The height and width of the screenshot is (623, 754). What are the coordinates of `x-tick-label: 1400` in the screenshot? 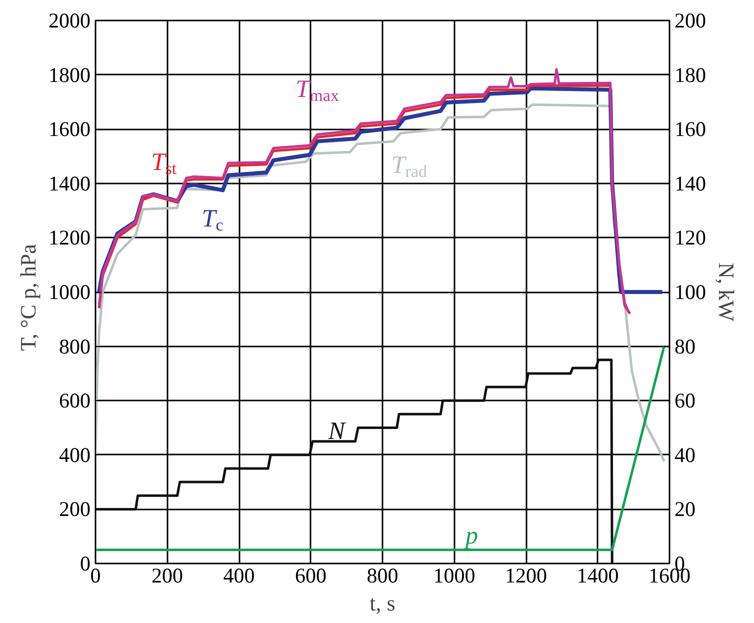 It's located at (597, 576).